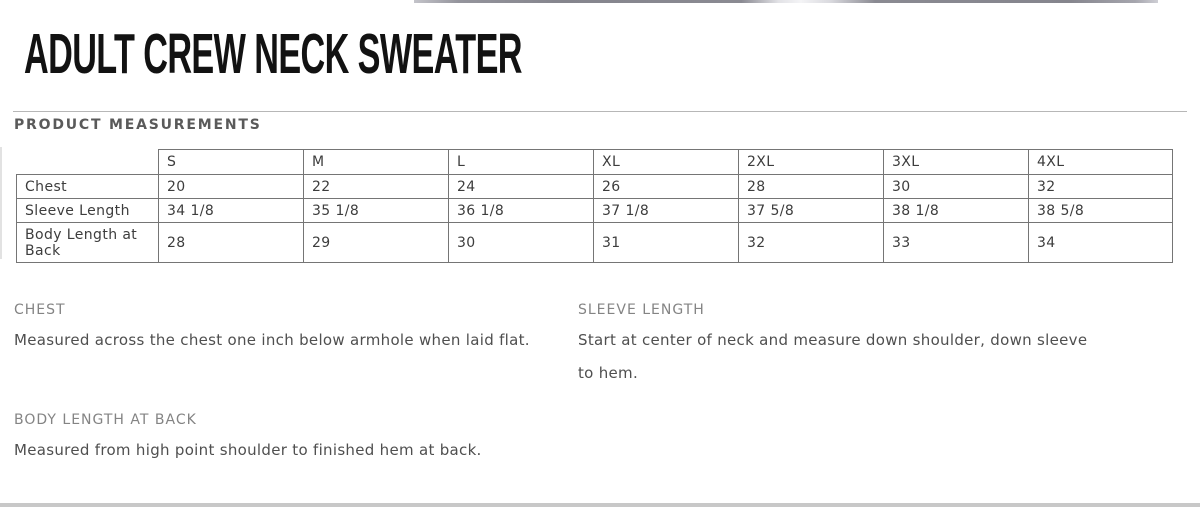 The image size is (1200, 507). What do you see at coordinates (1100, 162) in the screenshot?
I see `size-header-4xl: 4XL` at bounding box center [1100, 162].